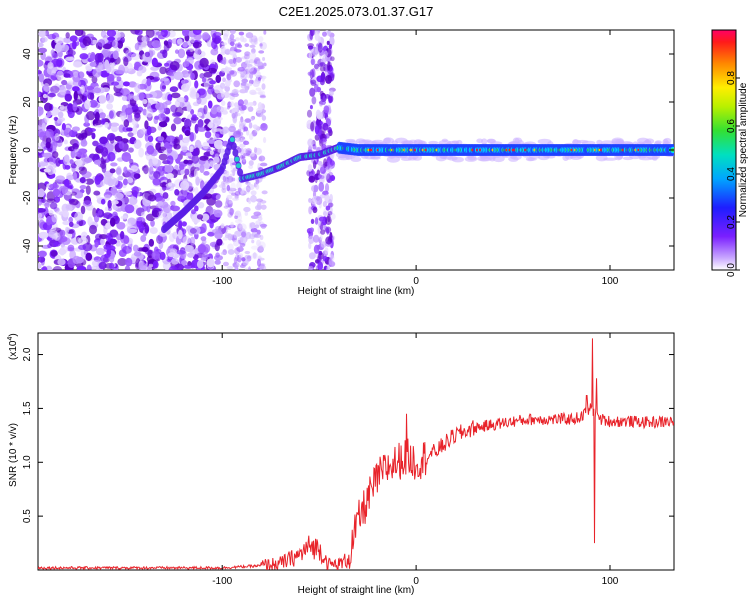 The width and height of the screenshot is (750, 600). Describe the element at coordinates (13, 150) in the screenshot. I see `top-y-axis-label: Frequency (Hz)` at that location.